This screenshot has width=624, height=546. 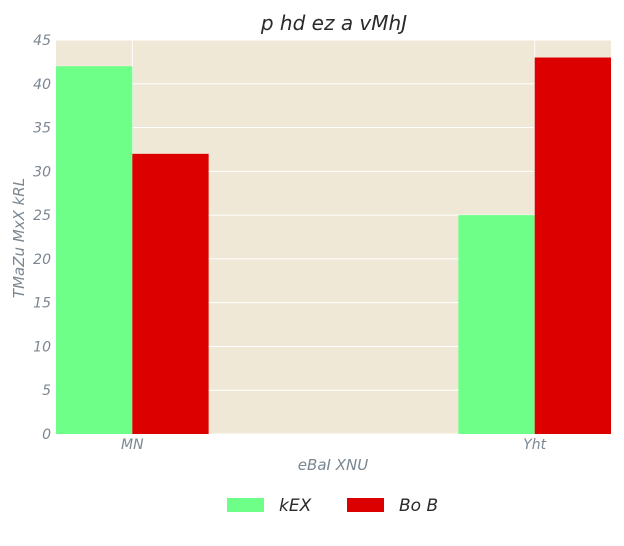 What do you see at coordinates (46, 435) in the screenshot?
I see `y-tick-label: 0` at bounding box center [46, 435].